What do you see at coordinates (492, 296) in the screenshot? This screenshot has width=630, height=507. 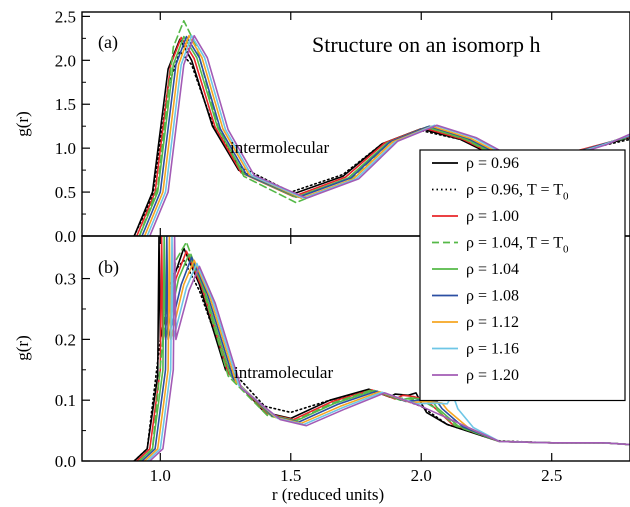 I see `legend-label: ρ = 1.08` at bounding box center [492, 296].